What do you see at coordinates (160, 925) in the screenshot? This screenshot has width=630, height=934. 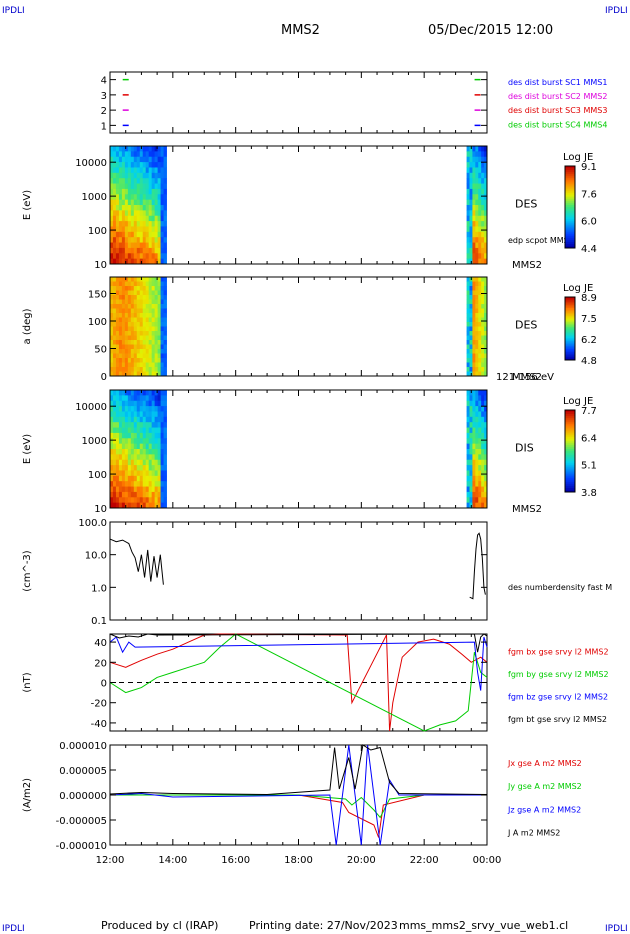 I see `produced-by: Produced by cl (IRAP)` at bounding box center [160, 925].